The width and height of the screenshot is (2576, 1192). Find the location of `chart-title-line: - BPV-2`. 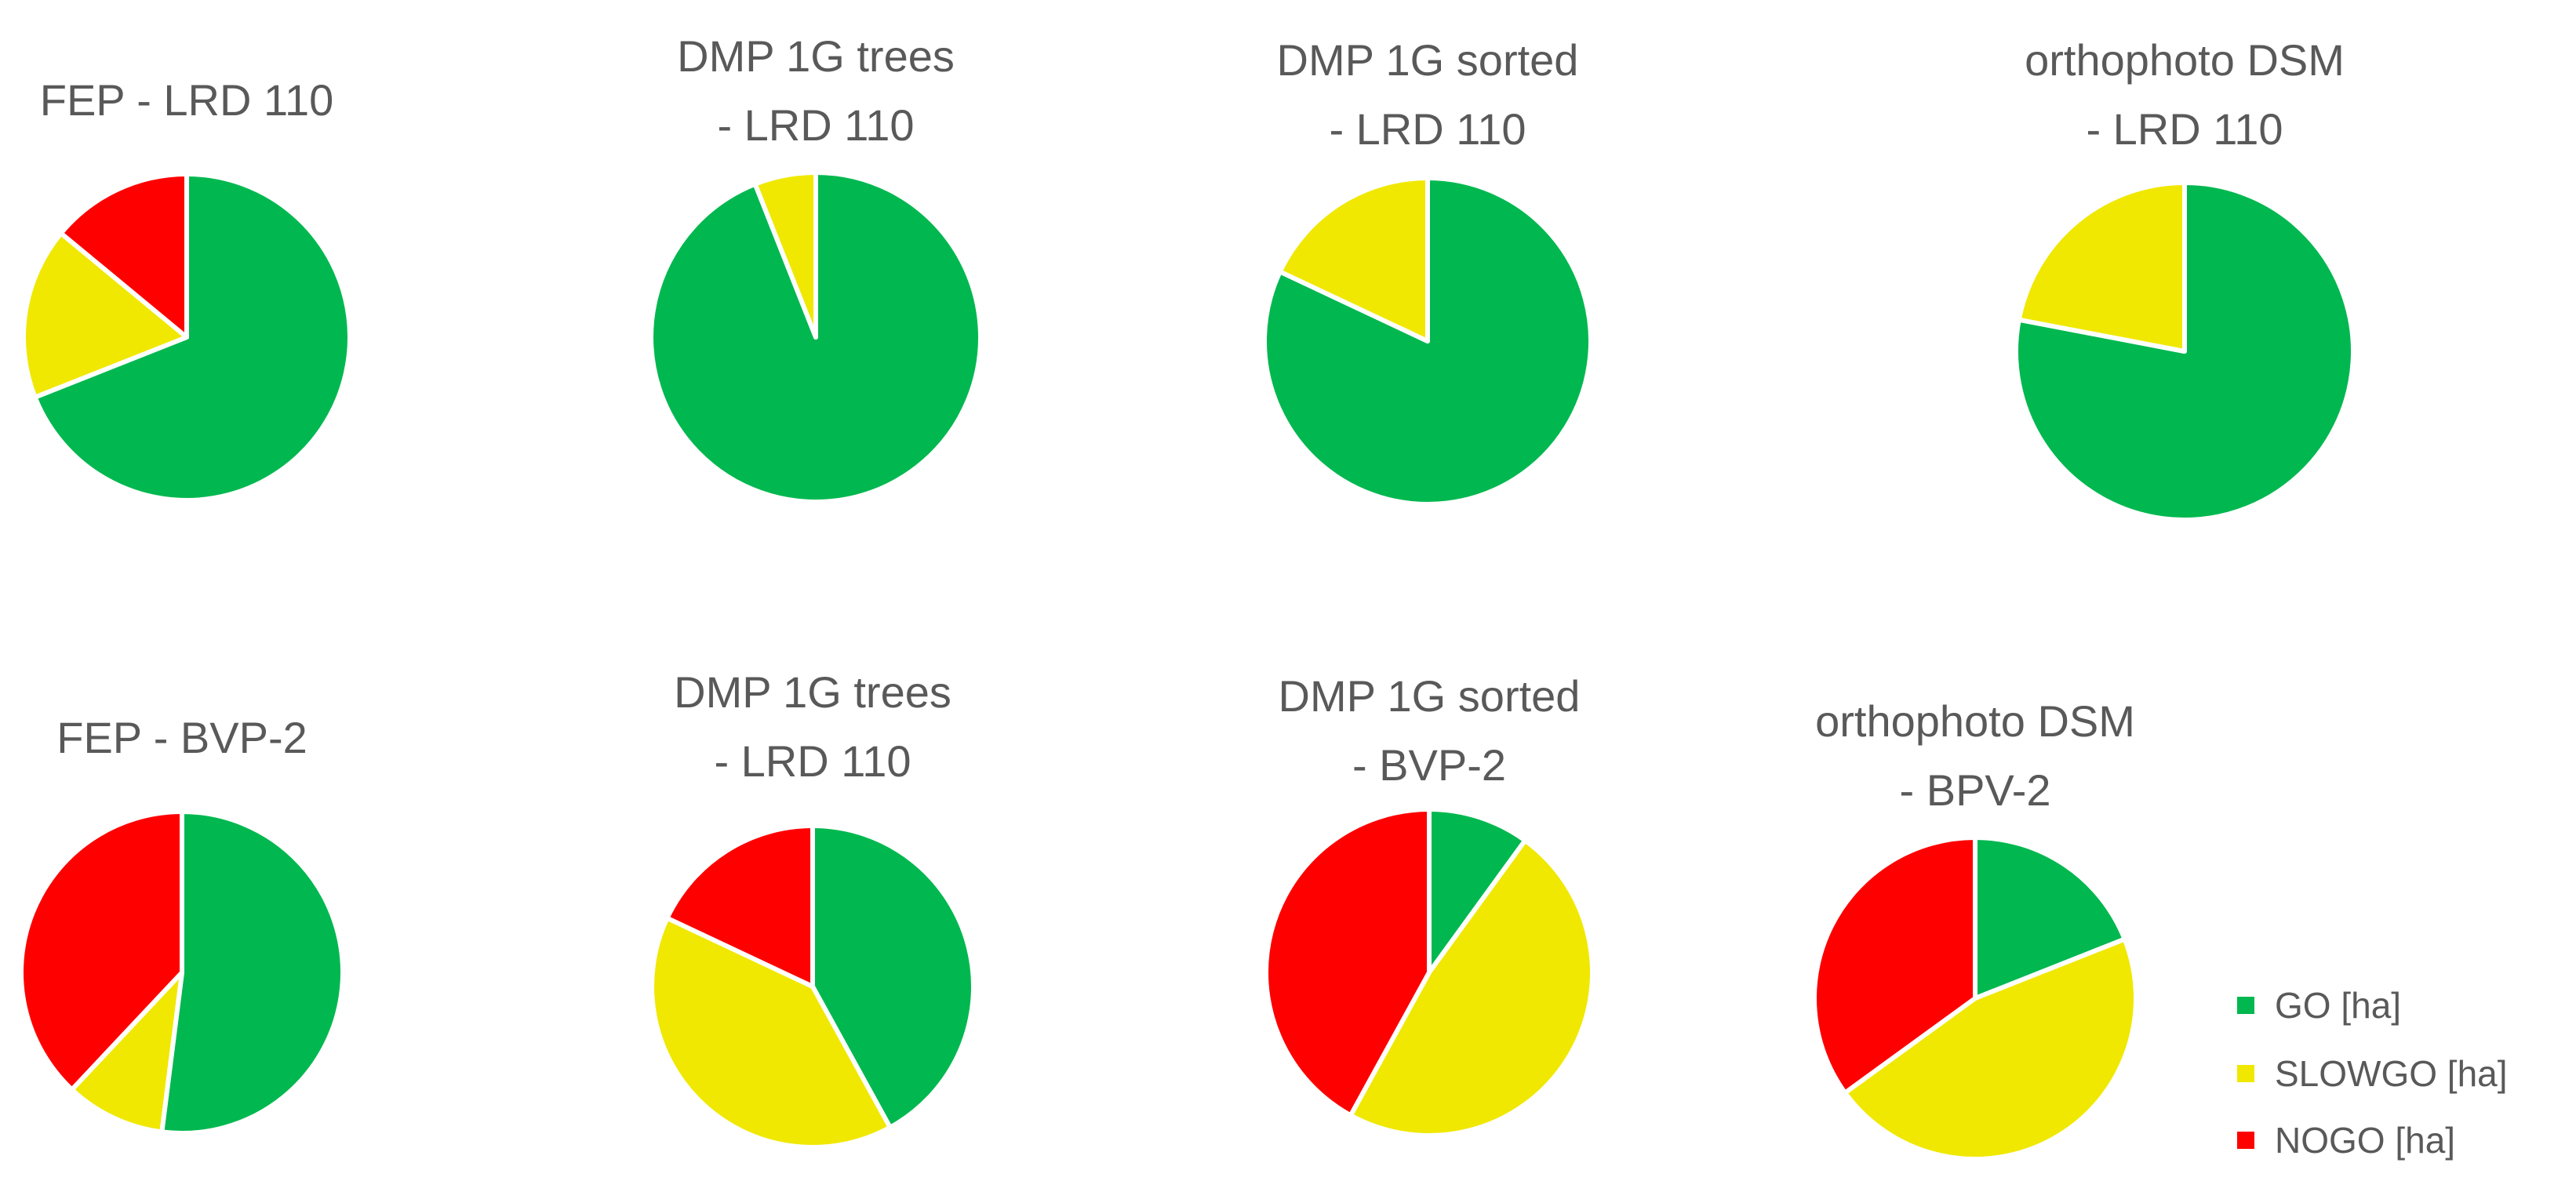

chart-title-line: - BPV-2 is located at coordinates (1975, 790).